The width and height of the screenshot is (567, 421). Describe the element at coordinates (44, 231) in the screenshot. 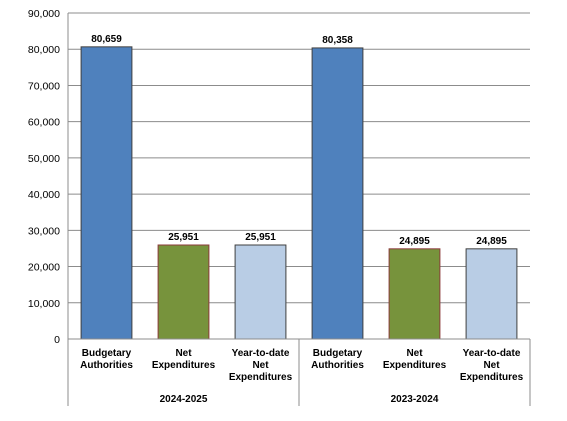

I see `y-tick-label: 30,000` at that location.